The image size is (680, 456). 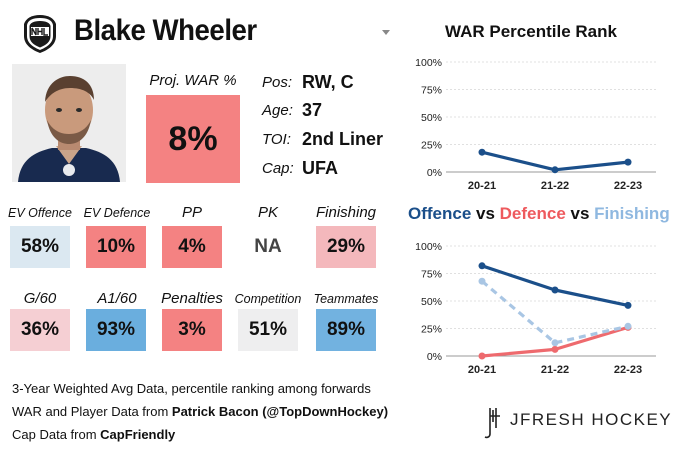 What do you see at coordinates (192, 247) in the screenshot?
I see `stat-value-pp: 4%` at bounding box center [192, 247].